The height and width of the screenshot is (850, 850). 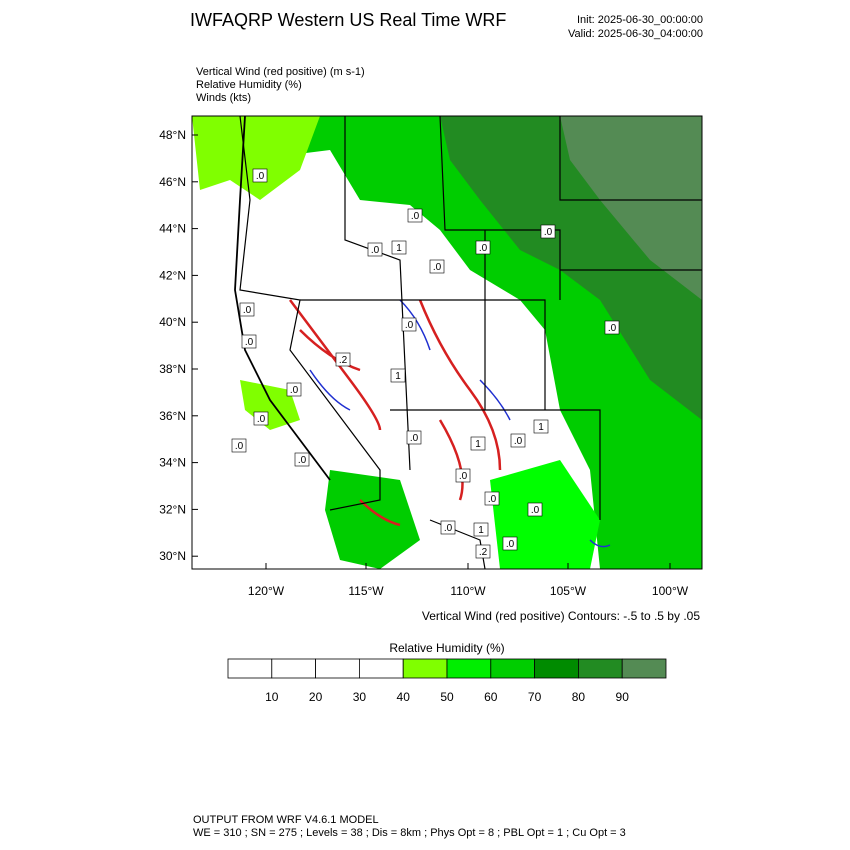 What do you see at coordinates (568, 591) in the screenshot?
I see `lon-label: 105°W` at bounding box center [568, 591].